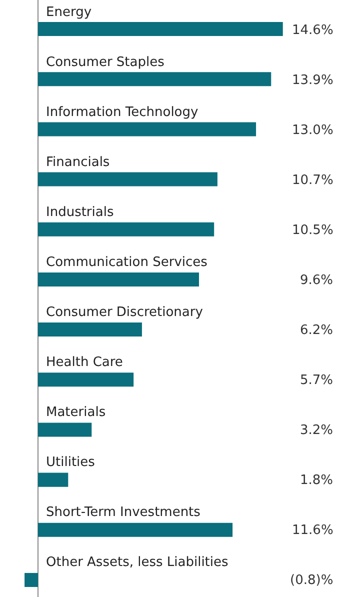 This screenshot has height=597, width=360. Describe the element at coordinates (313, 80) in the screenshot. I see `data-label: 13.9%` at that location.